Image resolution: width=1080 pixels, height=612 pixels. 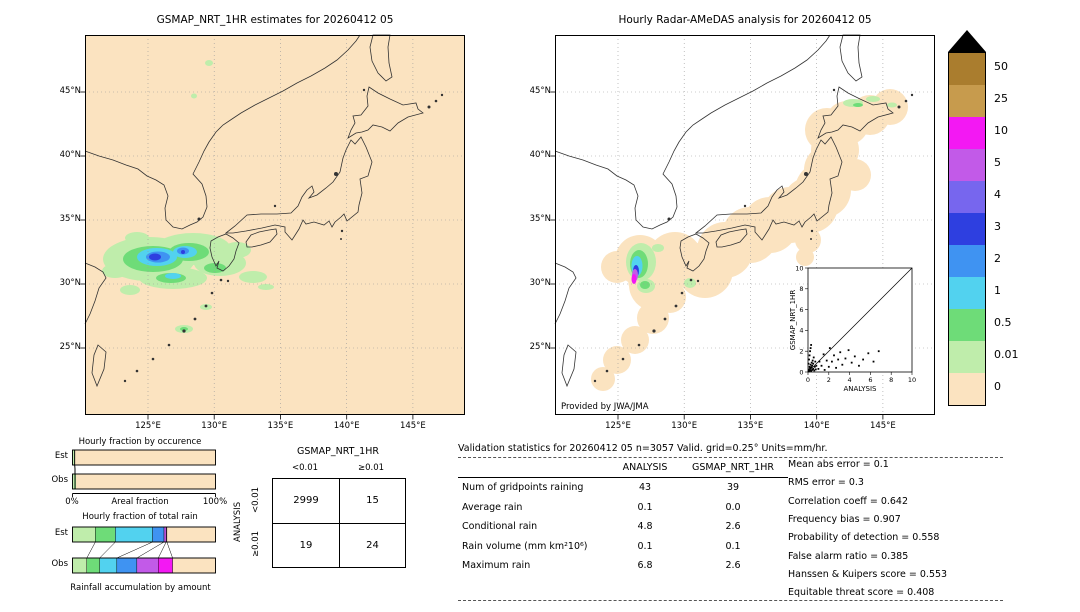 I want to click on totalrain-caption: Rainfall accumulation by amount, so click(x=140, y=588).